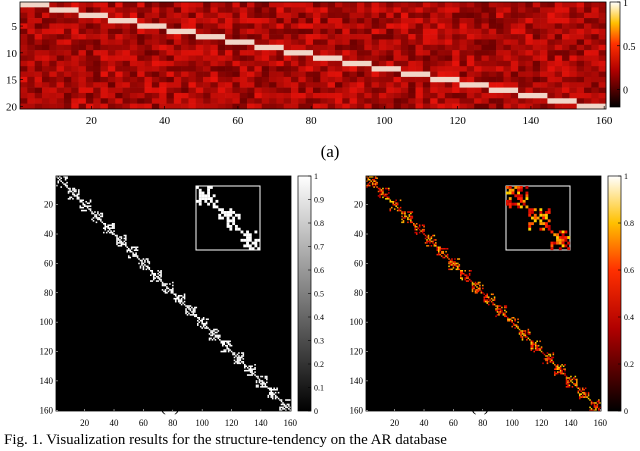 This screenshot has height=451, width=640. What do you see at coordinates (144, 423) in the screenshot?
I see `panel-b-xtick-label: 60` at bounding box center [144, 423].